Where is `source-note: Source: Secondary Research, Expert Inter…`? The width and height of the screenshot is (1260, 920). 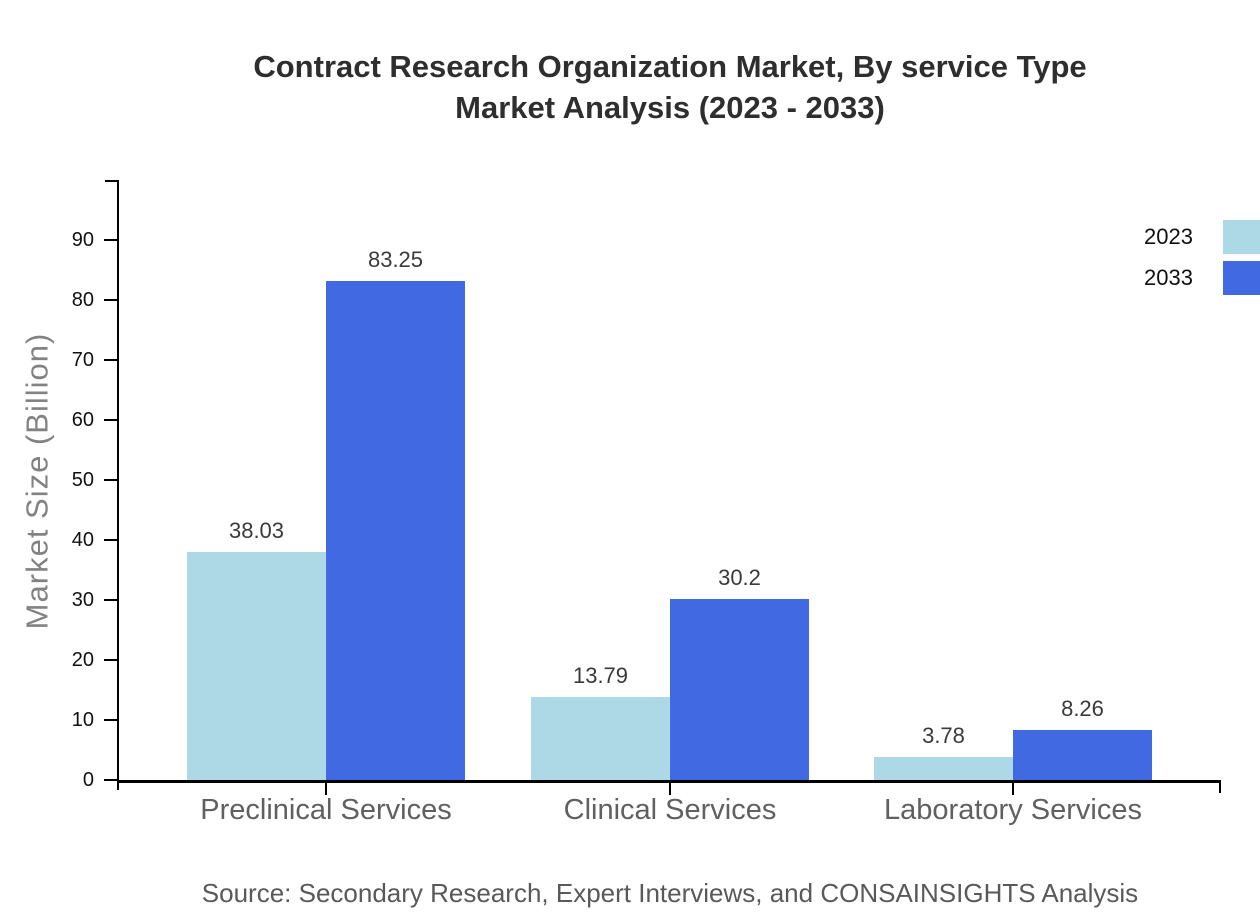
source-note: Source: Secondary Research, Expert Inter… is located at coordinates (670, 893).